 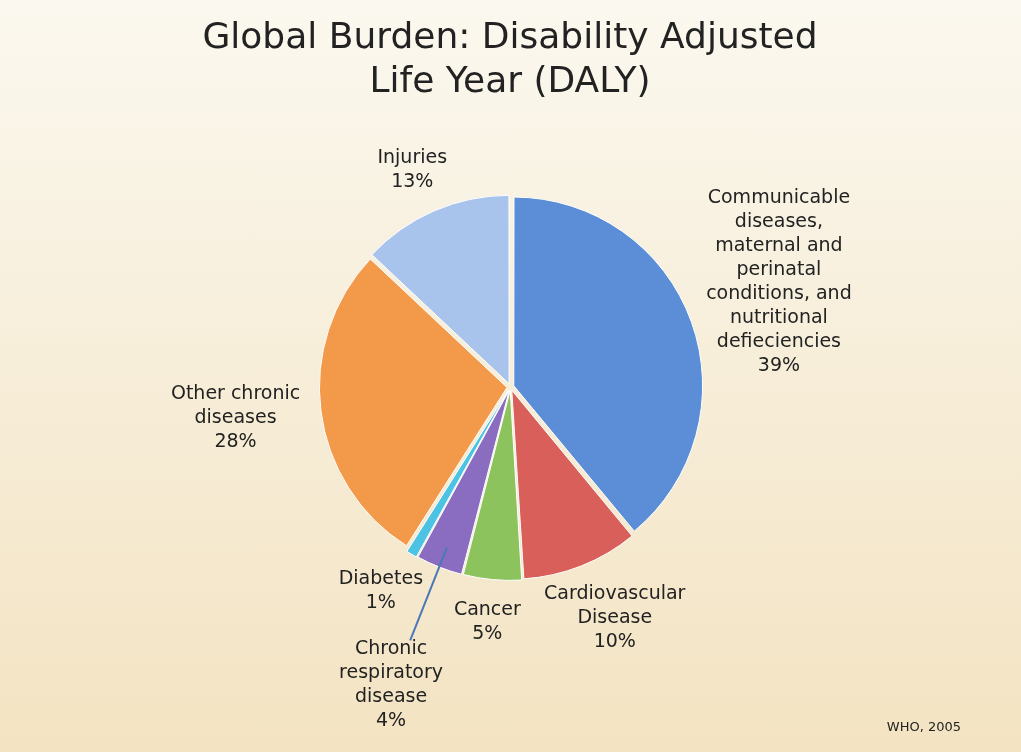 I want to click on data-label: 5%, so click(x=487, y=632).